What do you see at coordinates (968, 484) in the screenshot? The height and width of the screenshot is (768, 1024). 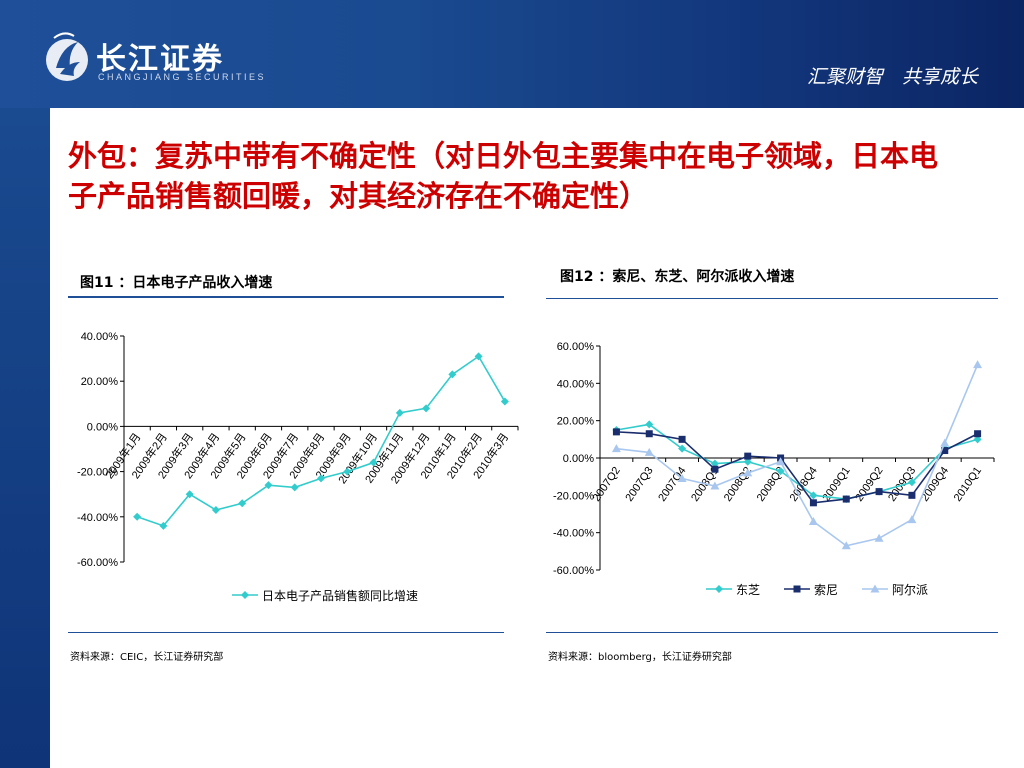 I see `x-tick-label: 2010Q1` at bounding box center [968, 484].